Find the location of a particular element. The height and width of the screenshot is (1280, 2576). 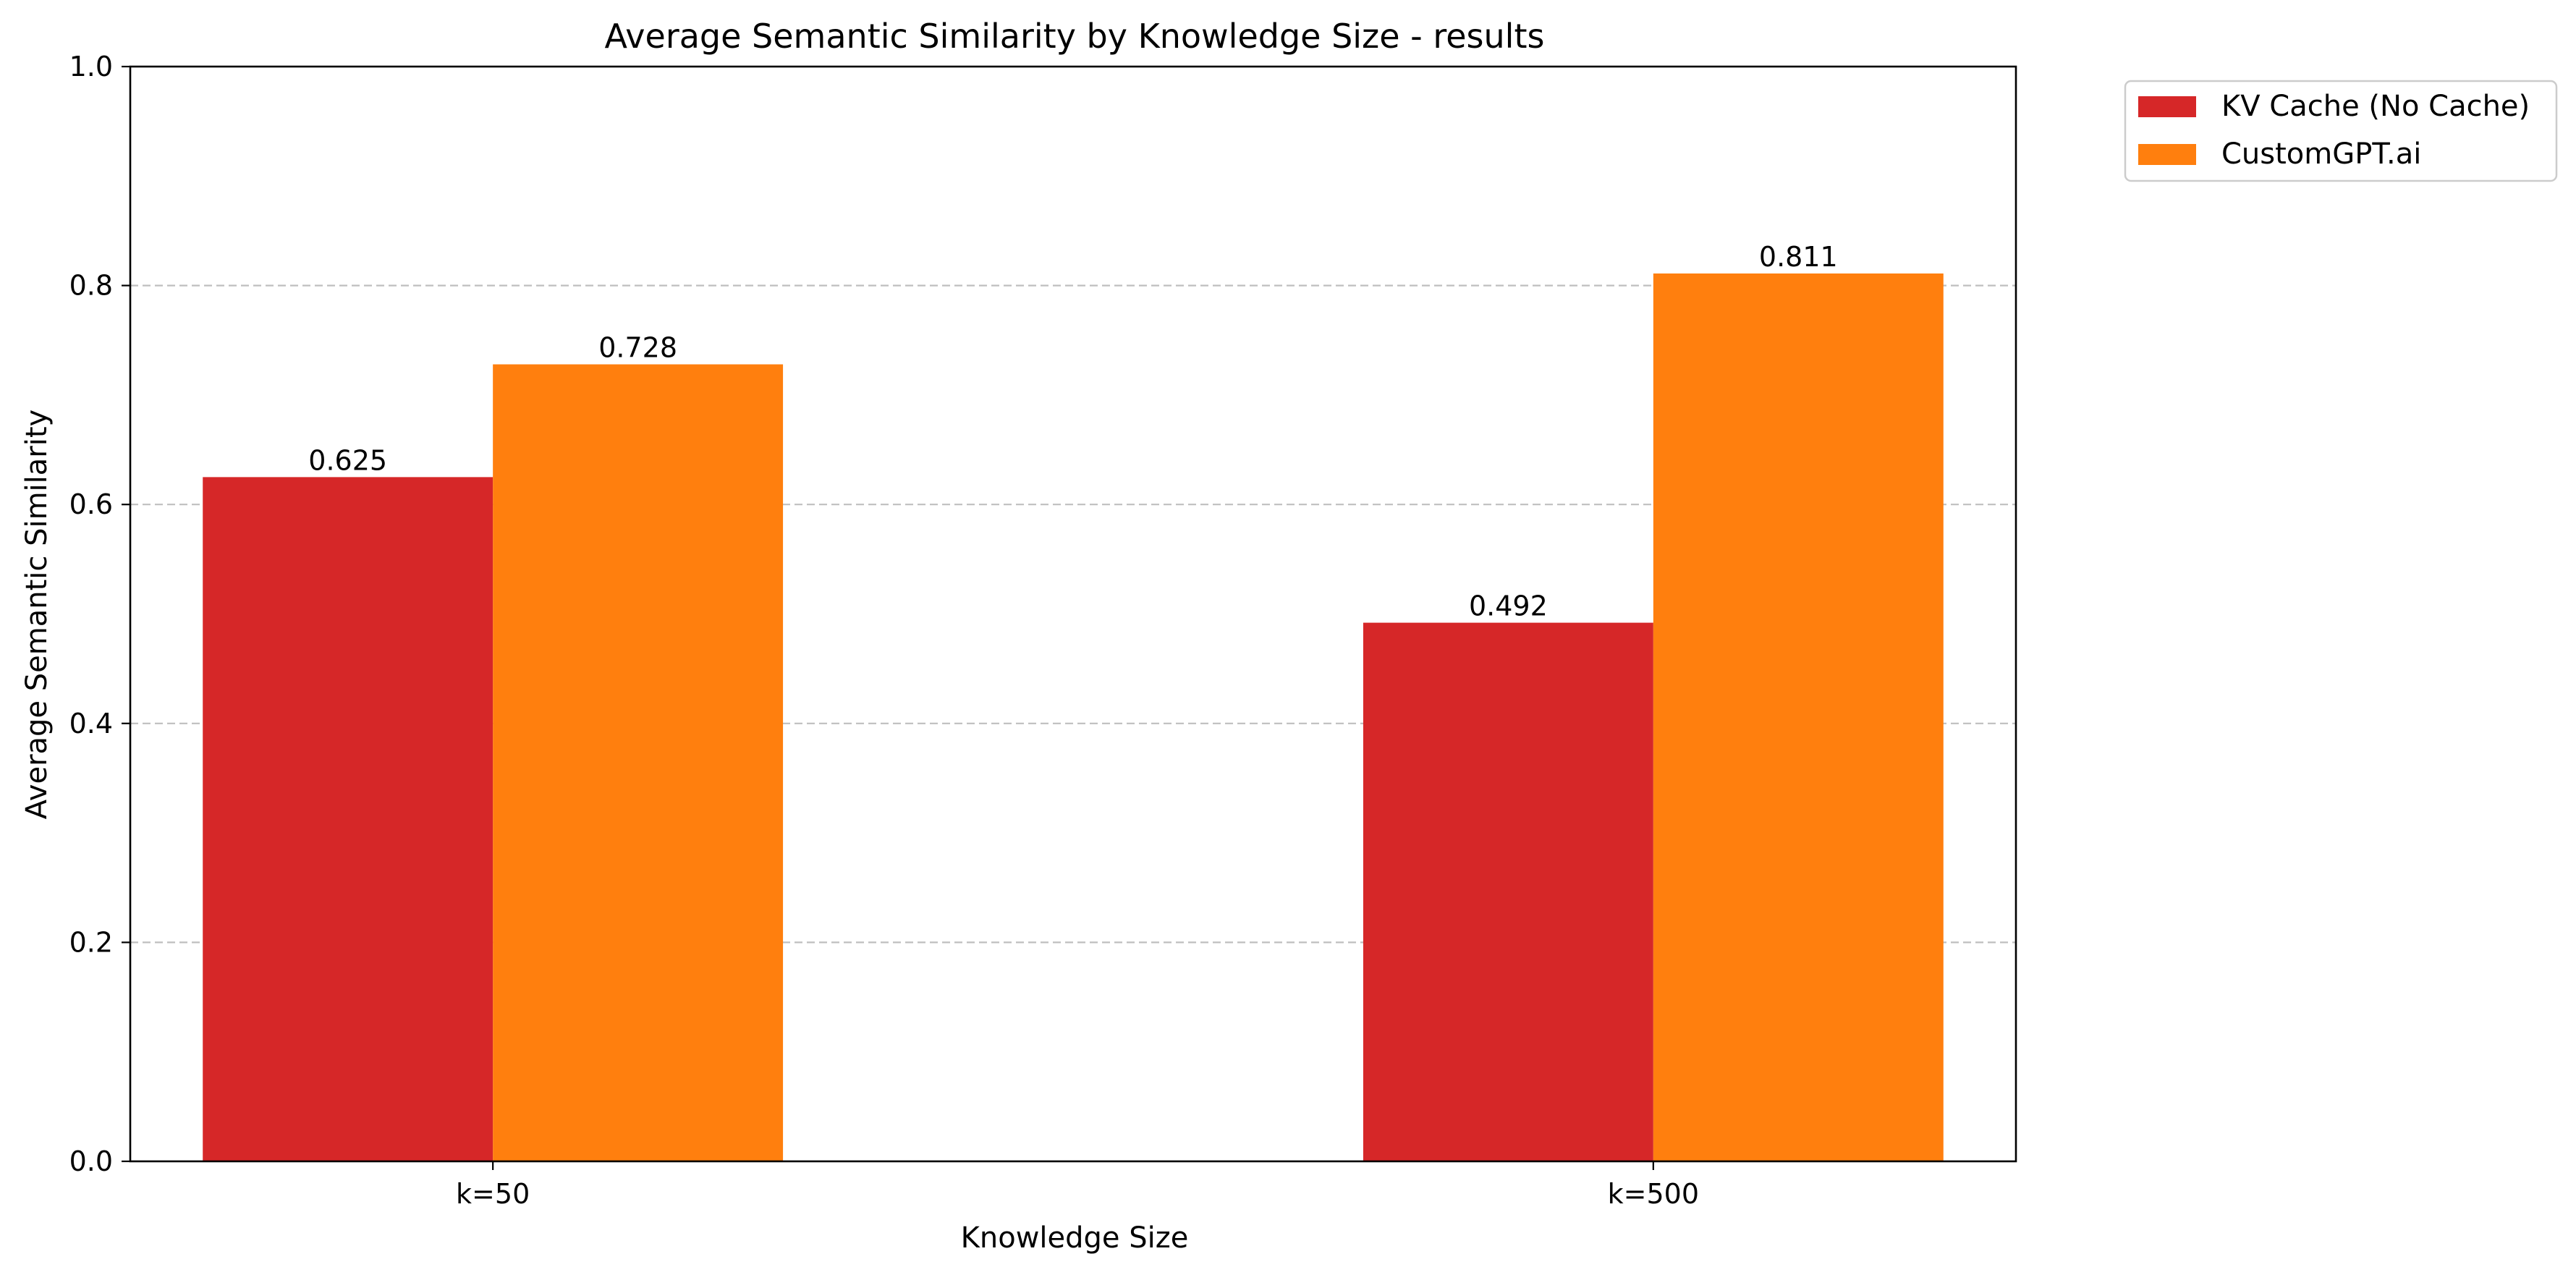

legend-frame is located at coordinates (2341, 131).